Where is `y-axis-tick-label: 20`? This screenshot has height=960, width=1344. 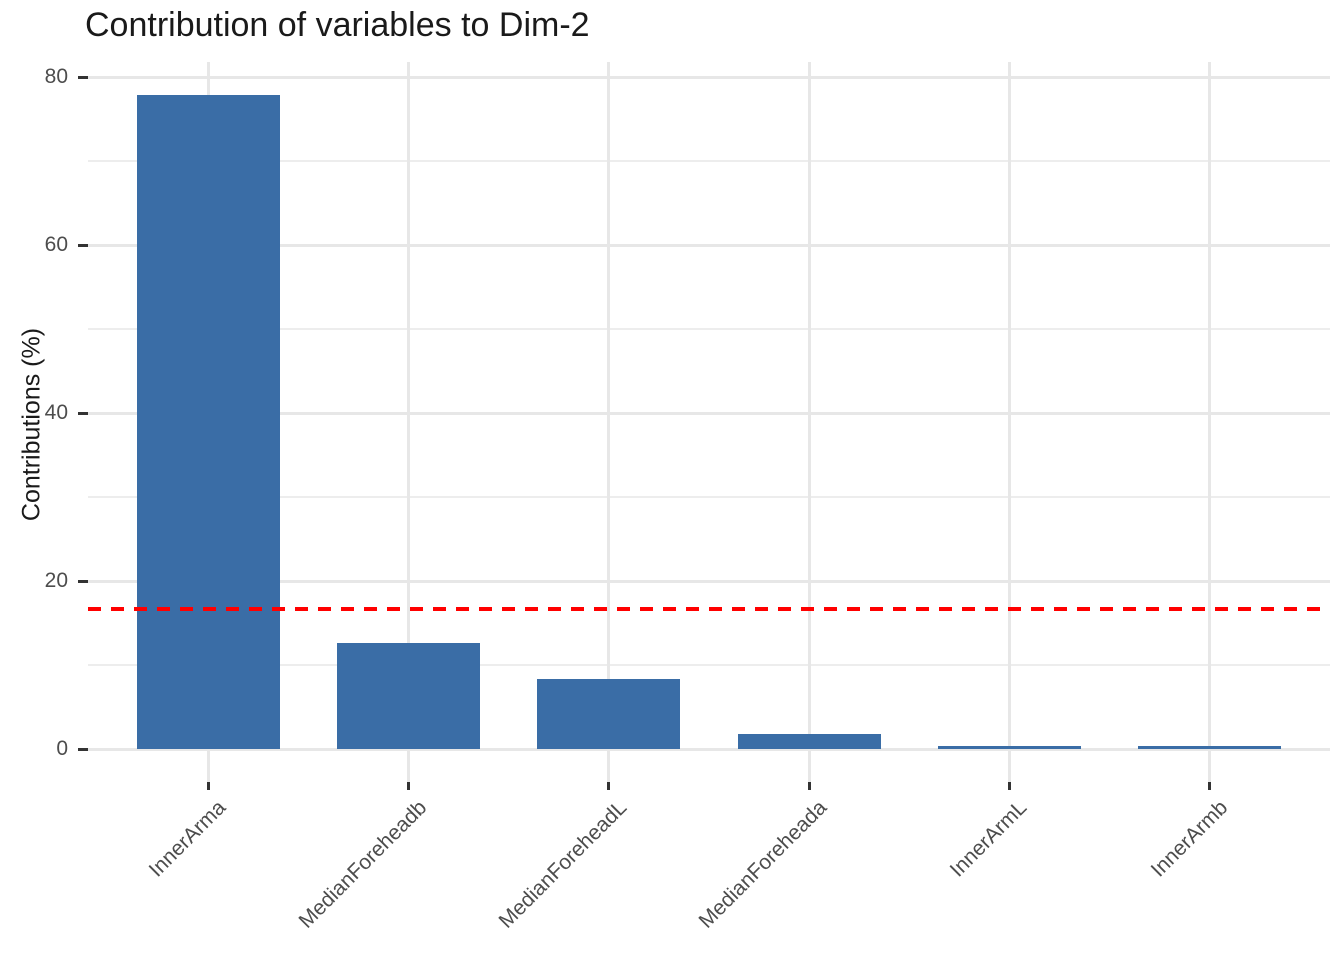
y-axis-tick-label: 20 is located at coordinates (56, 580).